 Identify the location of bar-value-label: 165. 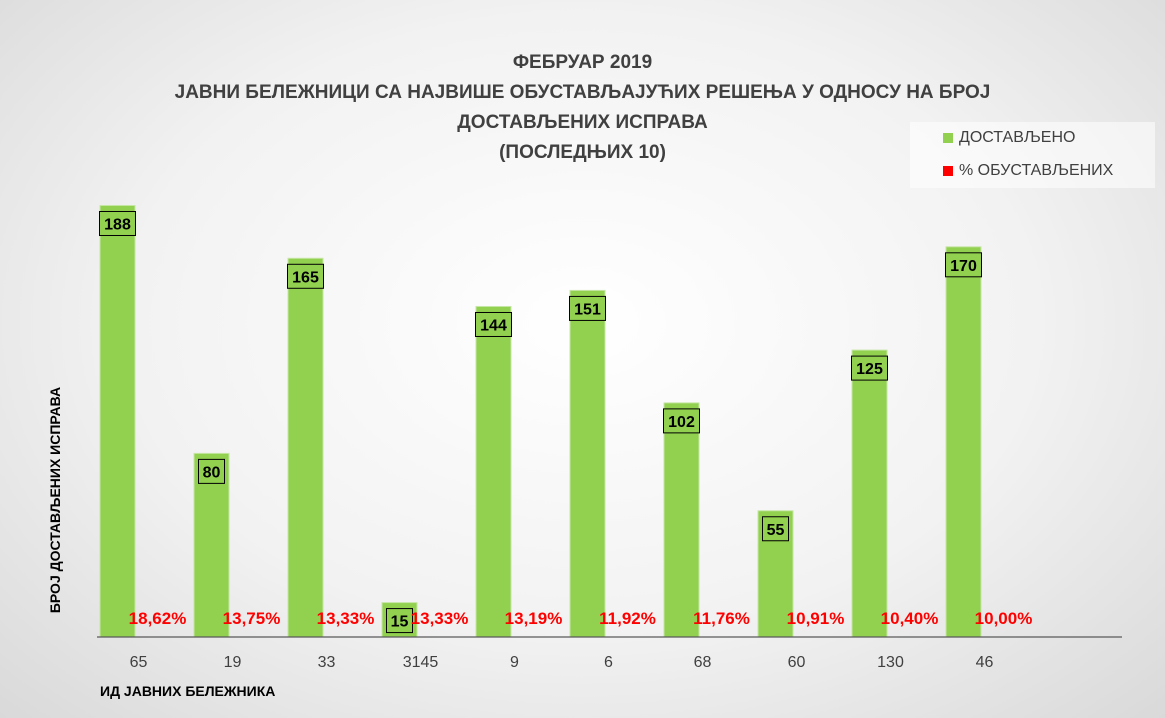
(305, 277).